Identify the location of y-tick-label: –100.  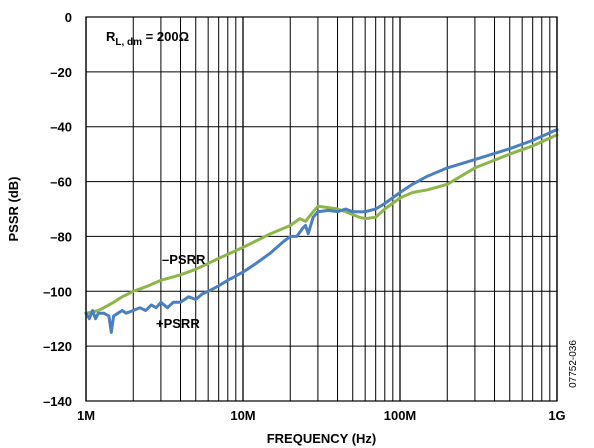
(57, 291).